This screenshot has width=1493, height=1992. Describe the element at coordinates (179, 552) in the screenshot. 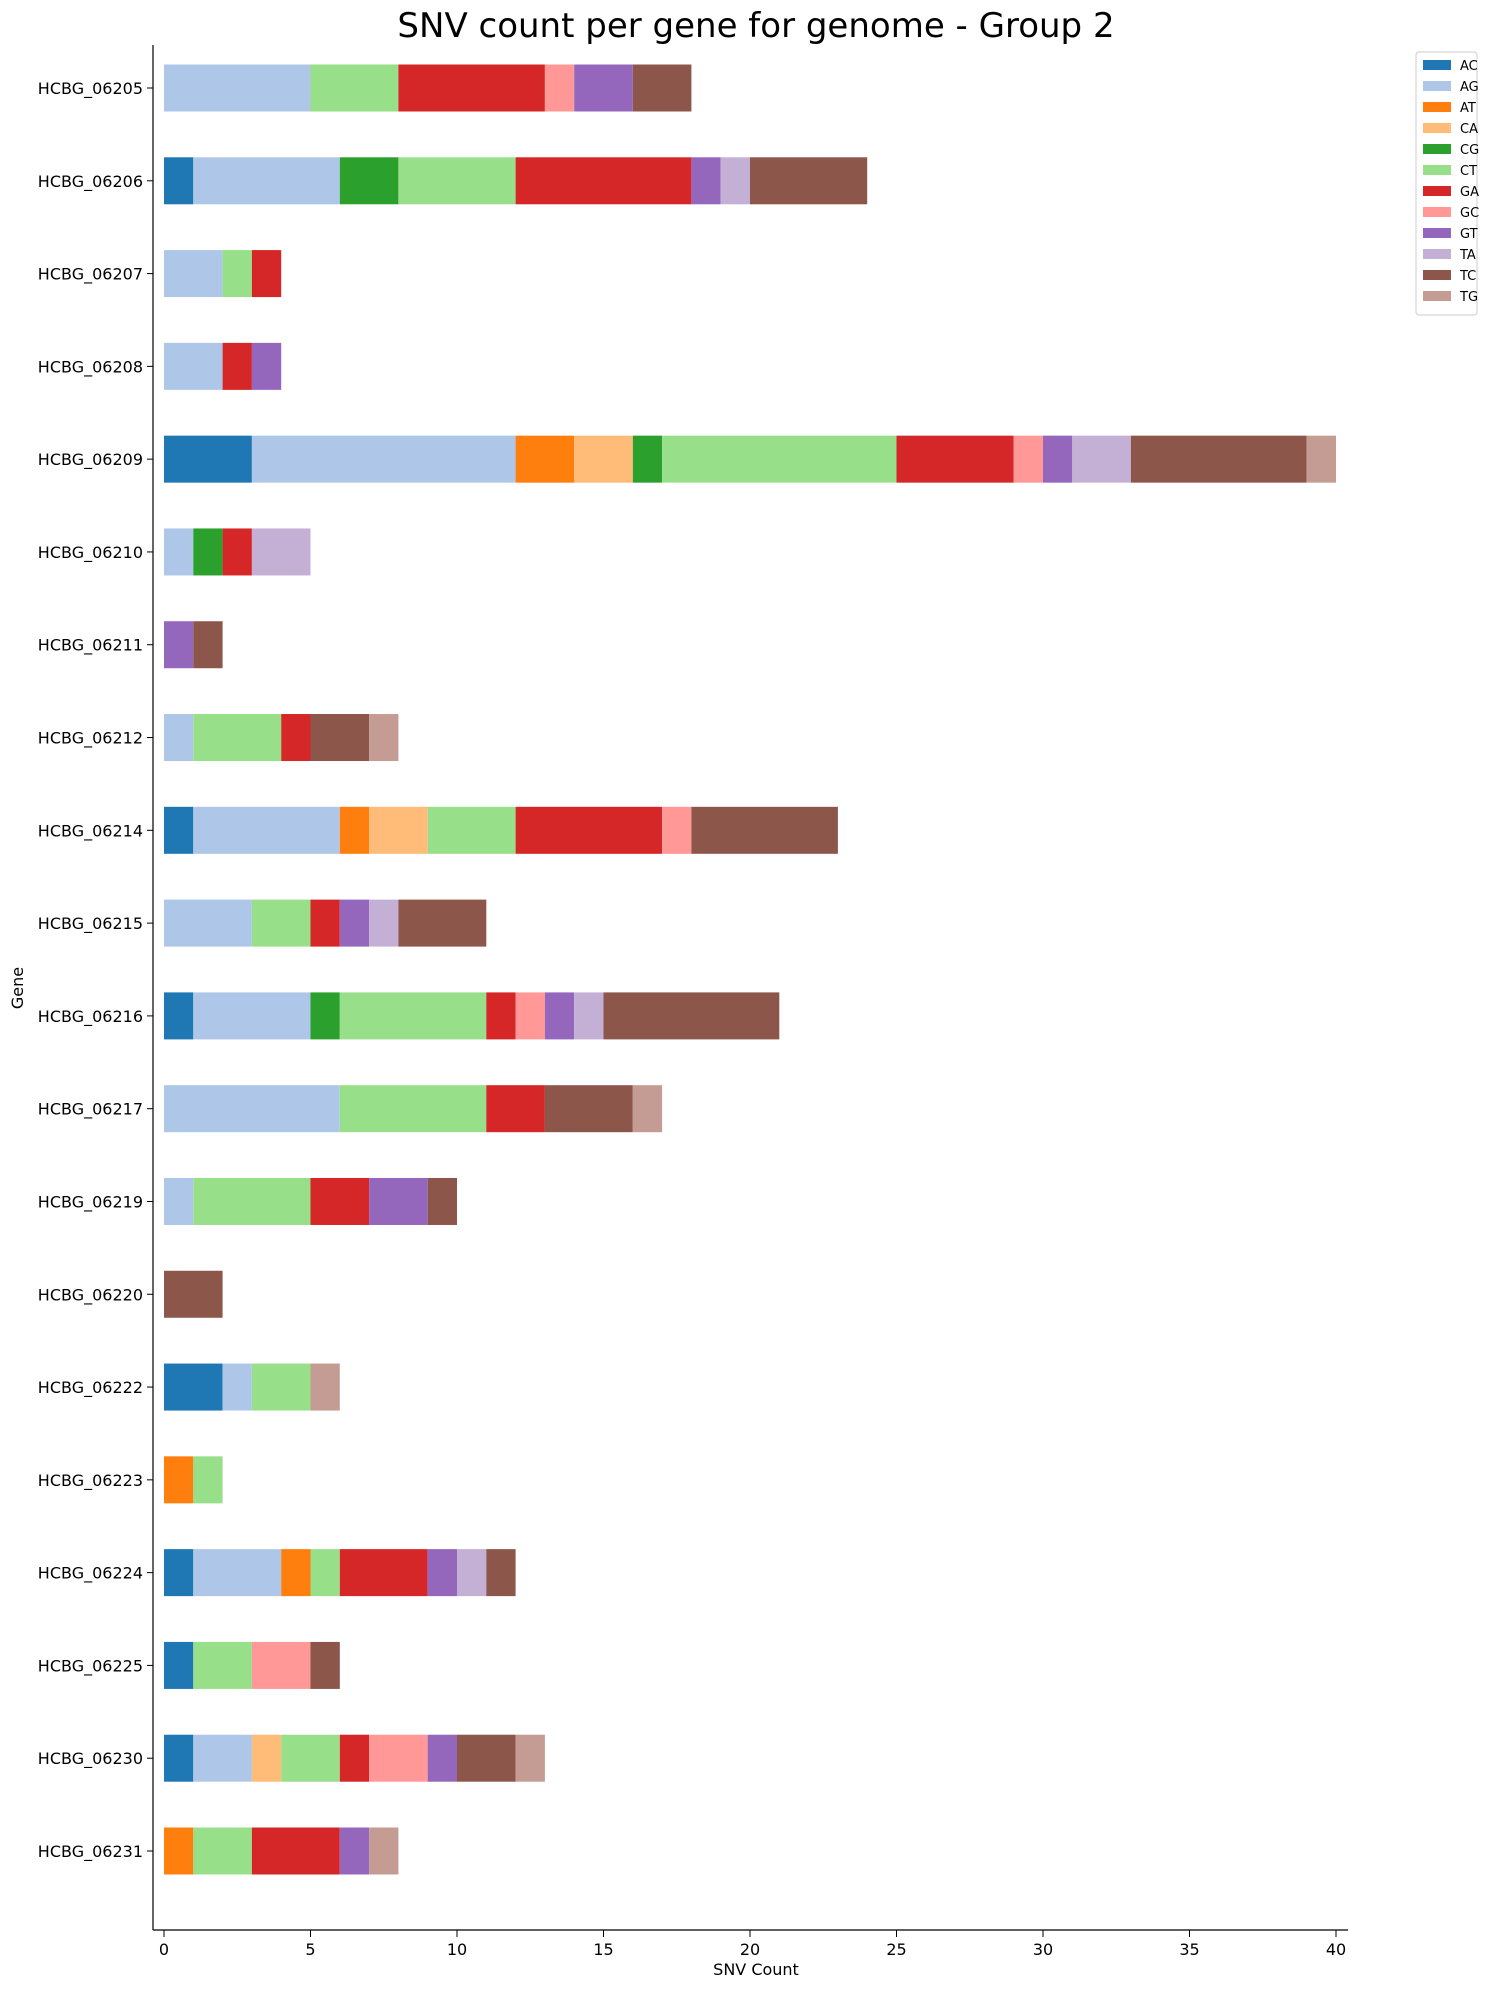

I see `bar-segment-HCBG_06210-AG` at that location.